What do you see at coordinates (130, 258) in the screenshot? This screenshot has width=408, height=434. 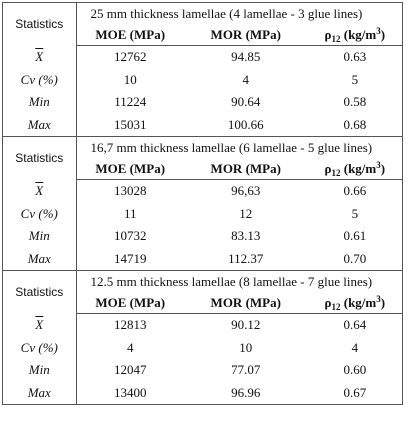 I see `moe-value: 14719` at bounding box center [130, 258].